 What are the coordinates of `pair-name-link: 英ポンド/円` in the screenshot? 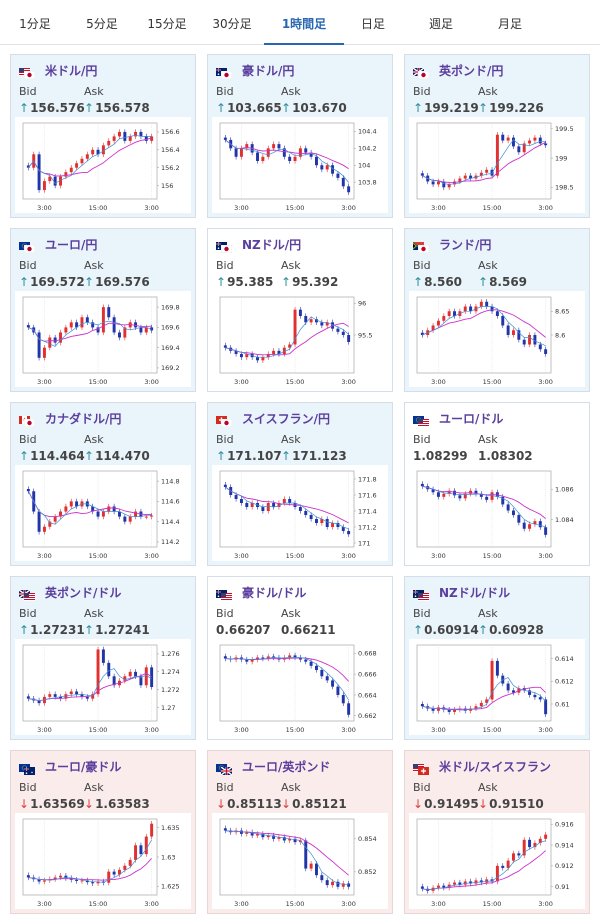 It's located at (471, 70).